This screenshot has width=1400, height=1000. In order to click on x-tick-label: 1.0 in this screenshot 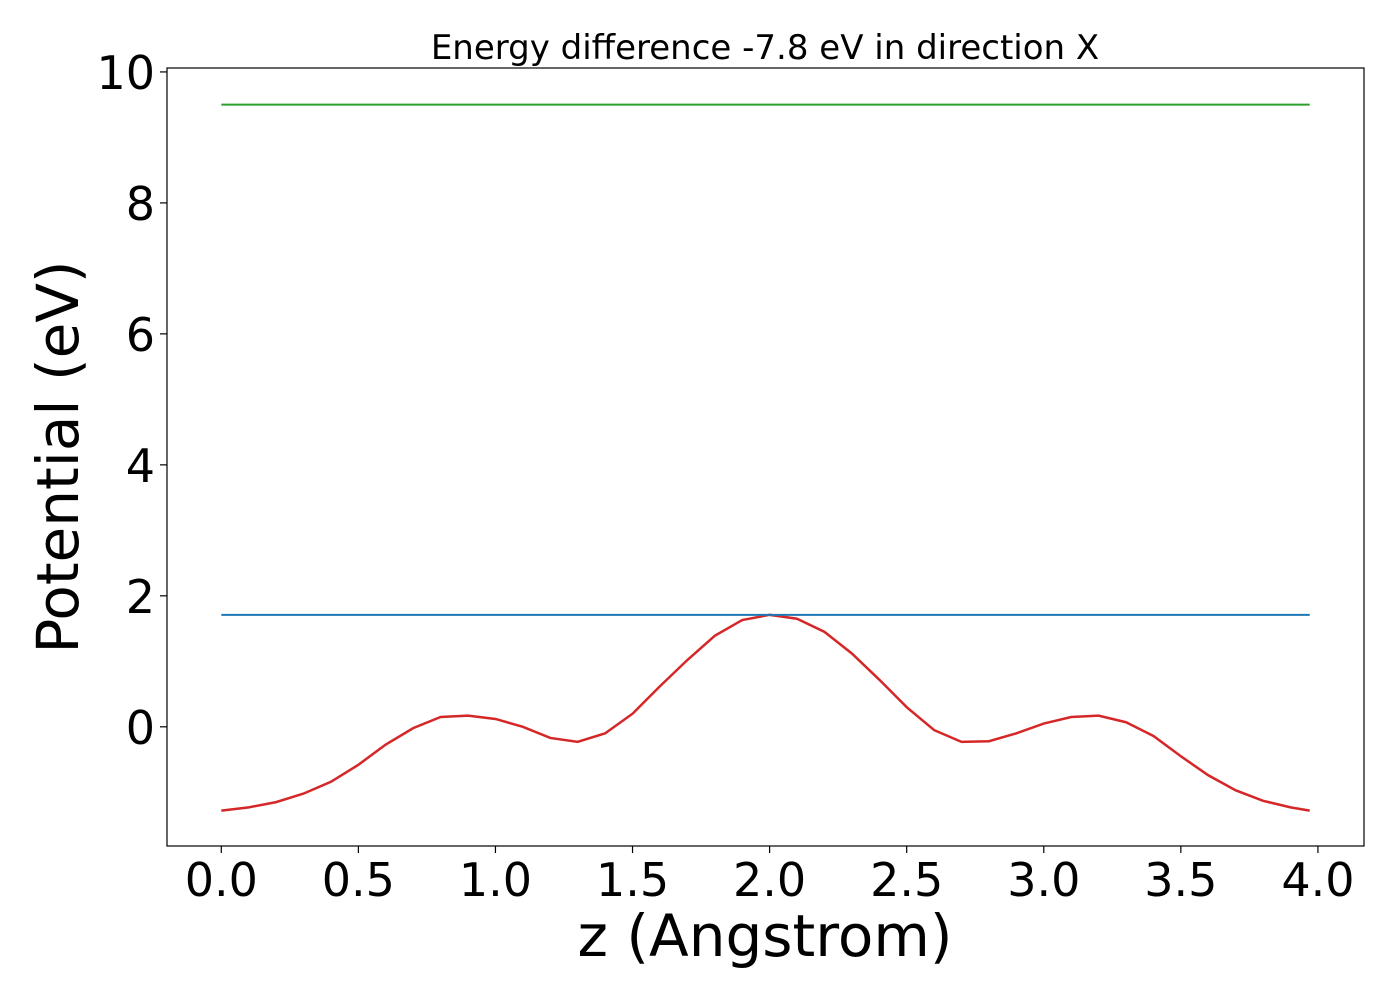, I will do `click(495, 880)`.